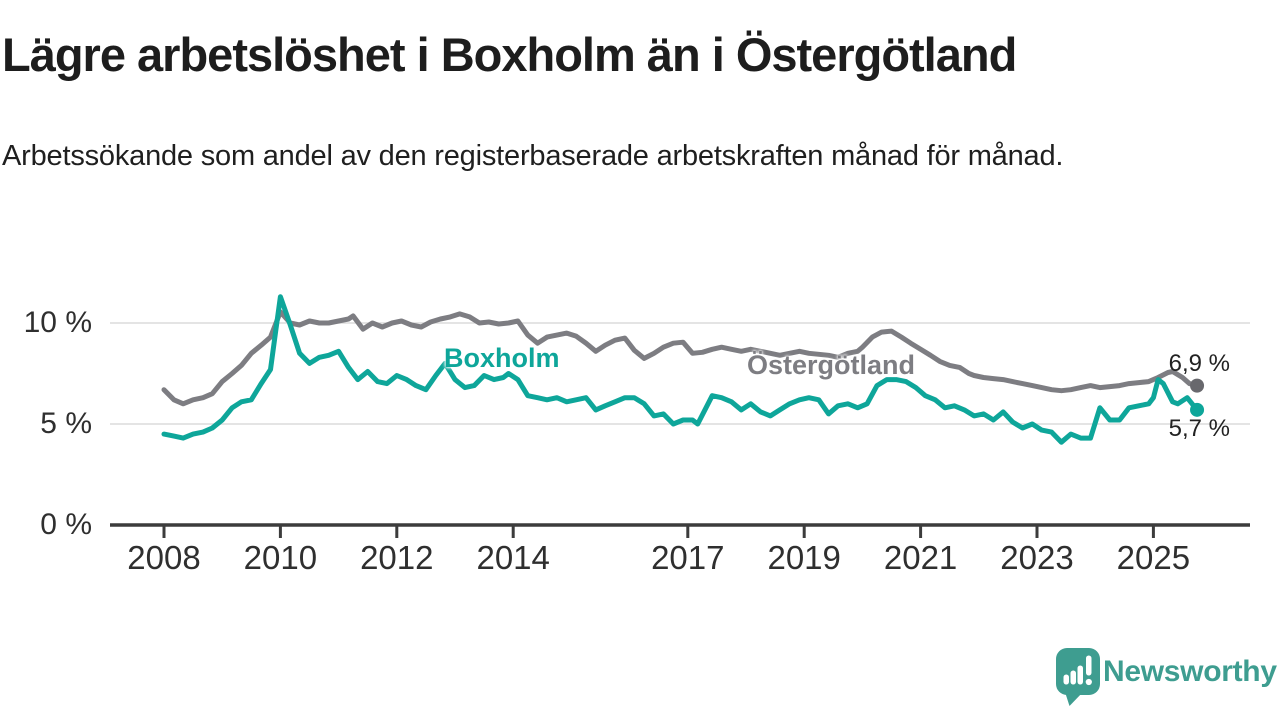  Describe the element at coordinates (1199, 428) in the screenshot. I see `end-value-boxholm: 5,7 %` at that location.